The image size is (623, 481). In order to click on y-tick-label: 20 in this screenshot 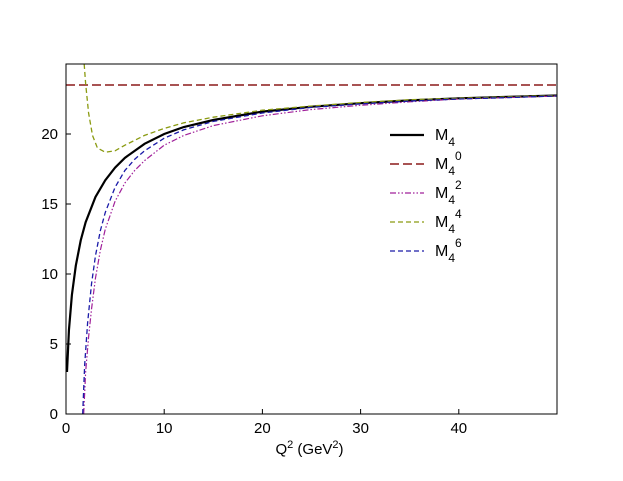, I will do `click(49, 134)`.